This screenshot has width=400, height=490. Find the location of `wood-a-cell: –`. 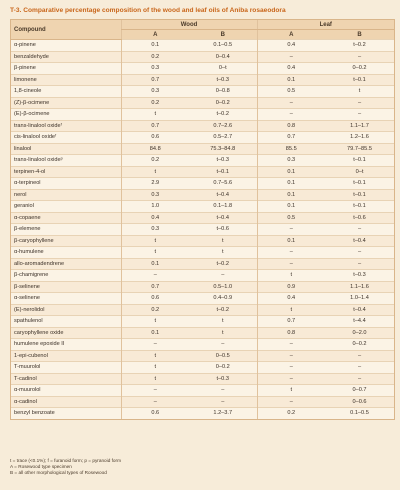

wood-a-cell: – is located at coordinates (154, 275).